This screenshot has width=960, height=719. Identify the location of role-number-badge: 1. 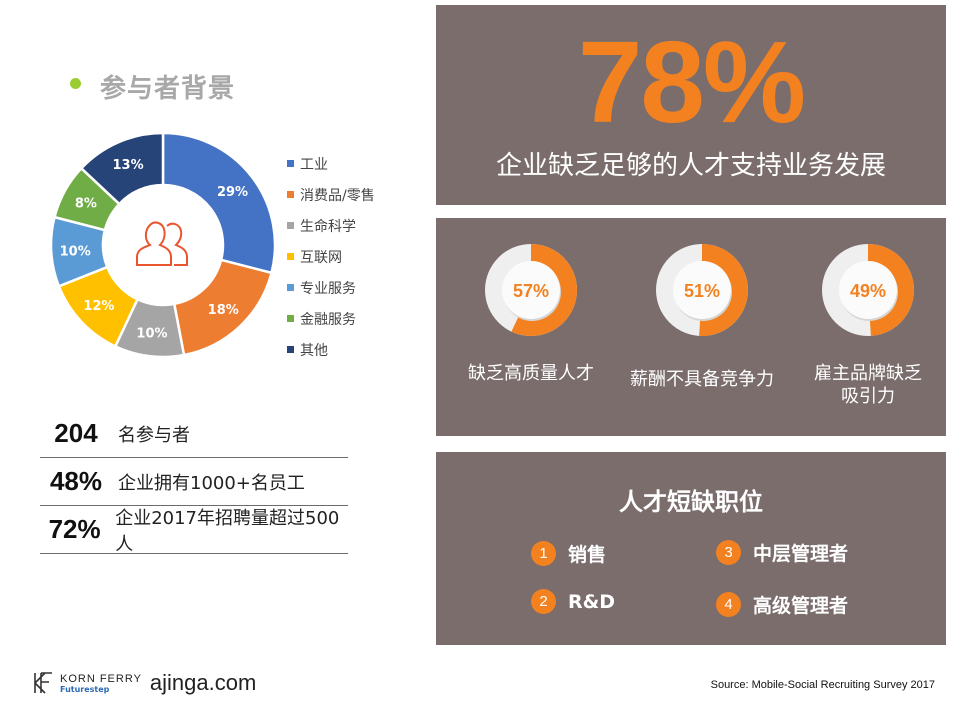
(543, 553).